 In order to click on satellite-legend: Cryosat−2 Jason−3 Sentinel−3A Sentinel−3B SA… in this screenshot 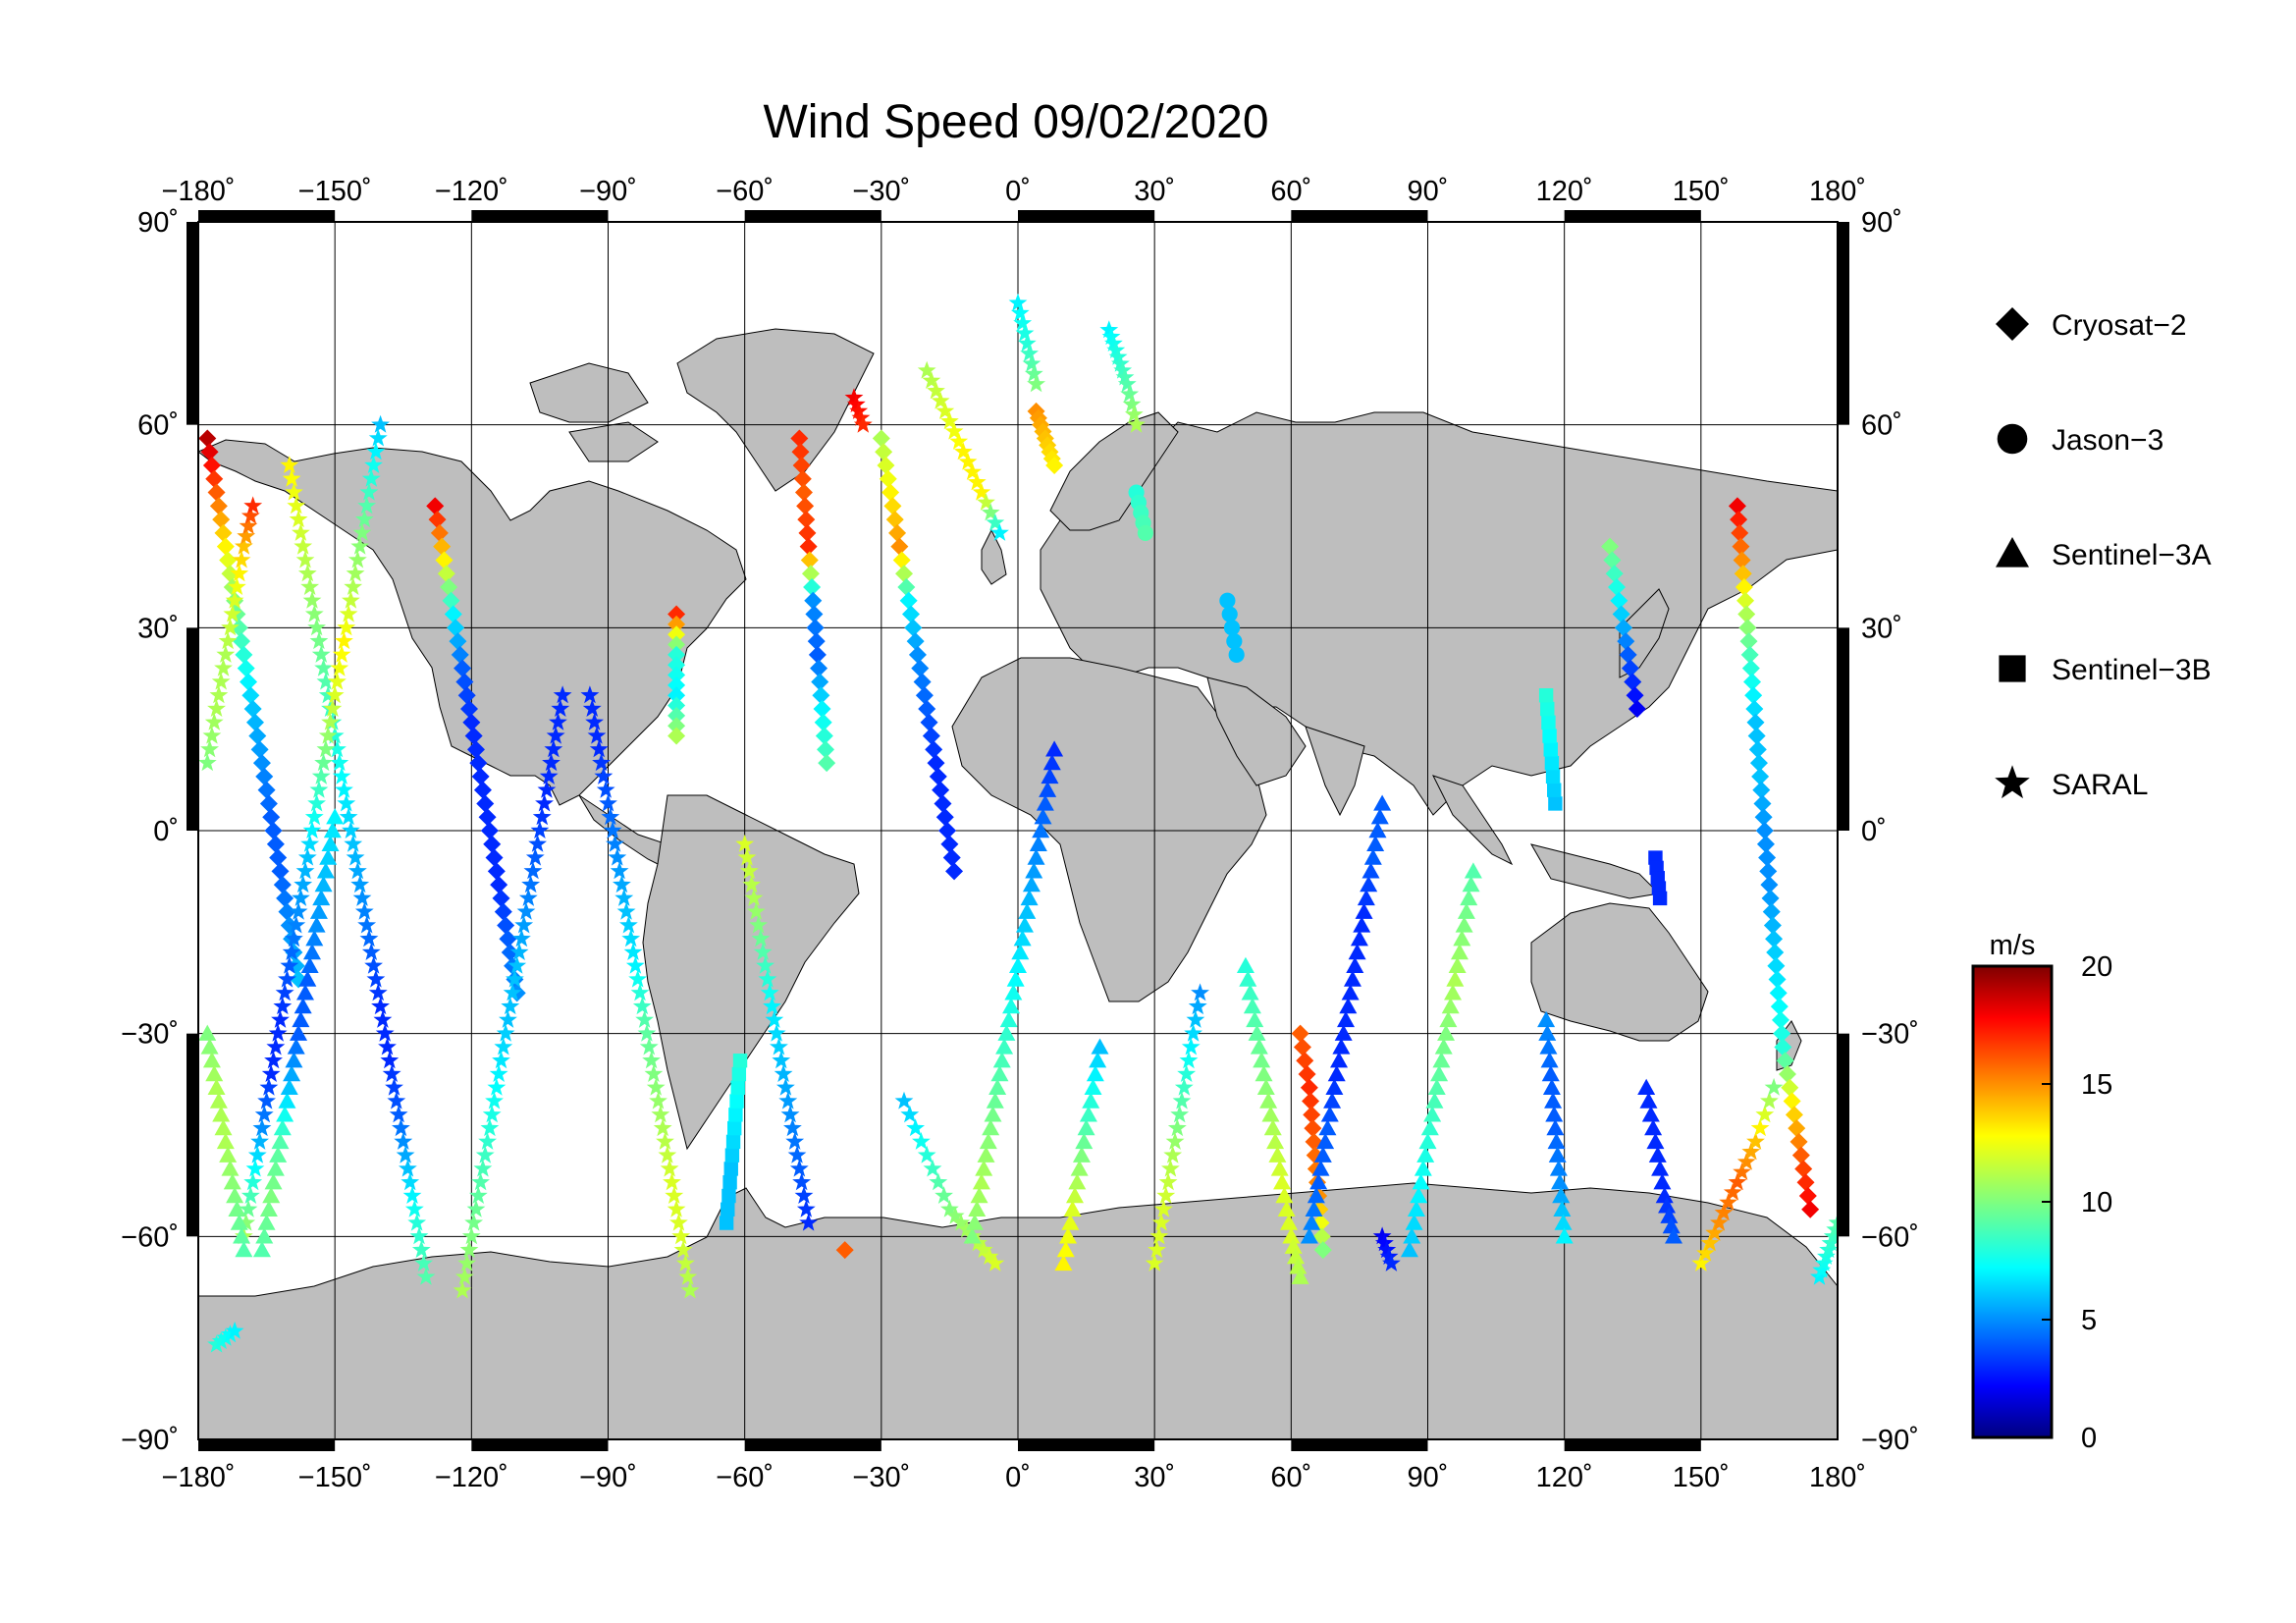, I will do `click(2103, 554)`.